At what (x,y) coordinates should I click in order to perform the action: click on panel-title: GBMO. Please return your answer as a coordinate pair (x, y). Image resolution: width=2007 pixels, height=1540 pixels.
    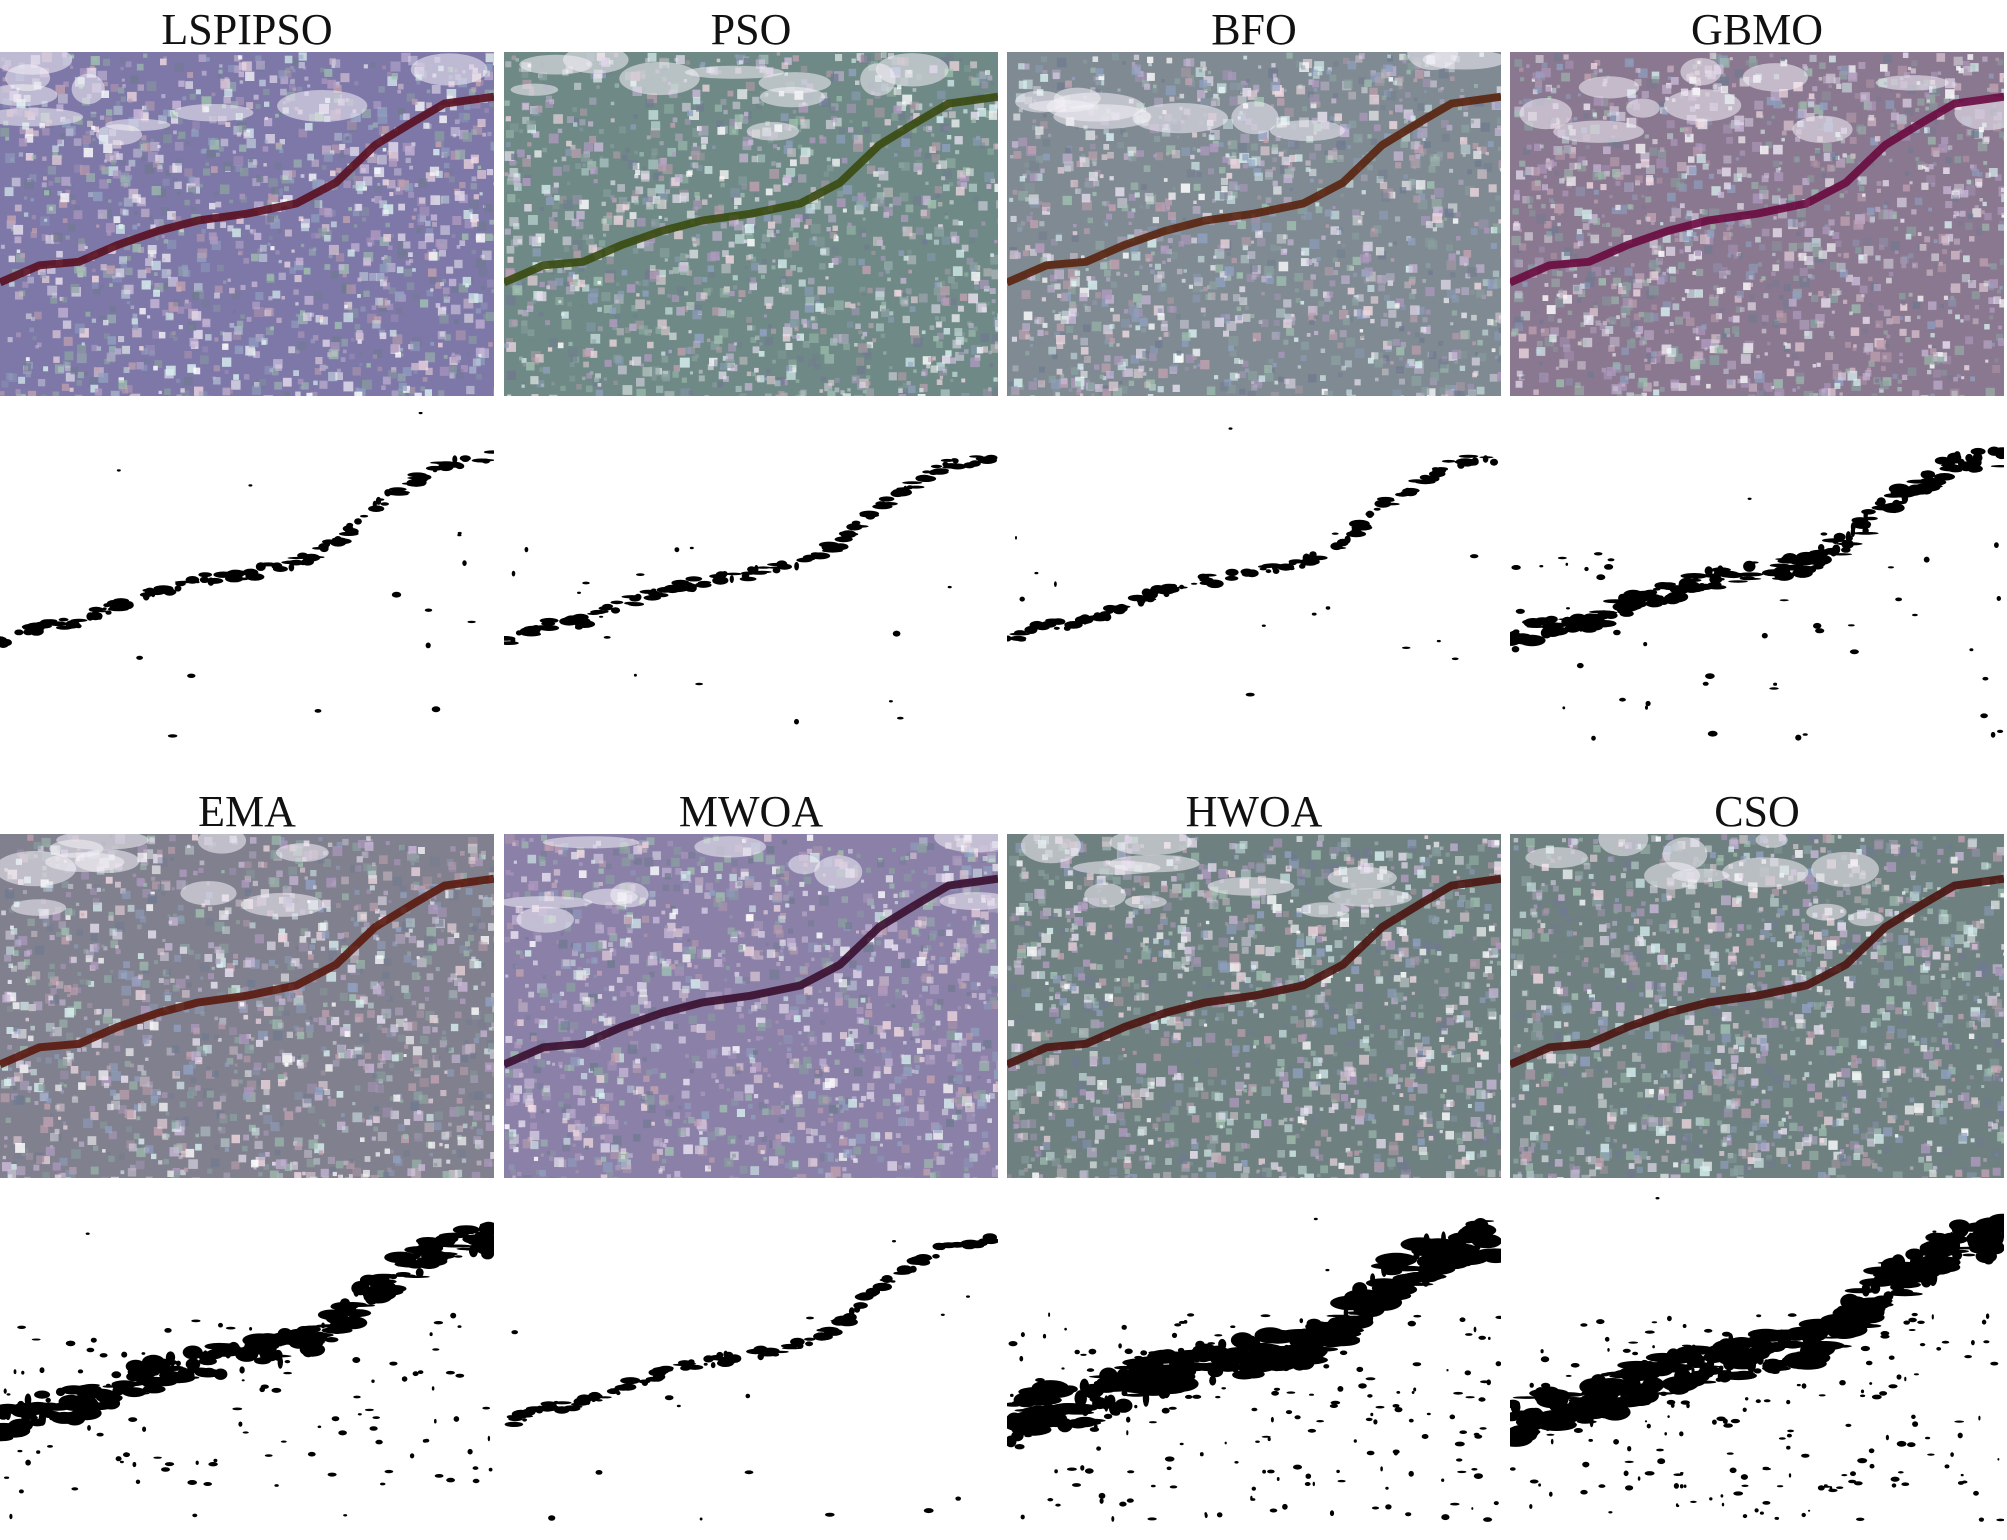
    Looking at the image, I should click on (1757, 29).